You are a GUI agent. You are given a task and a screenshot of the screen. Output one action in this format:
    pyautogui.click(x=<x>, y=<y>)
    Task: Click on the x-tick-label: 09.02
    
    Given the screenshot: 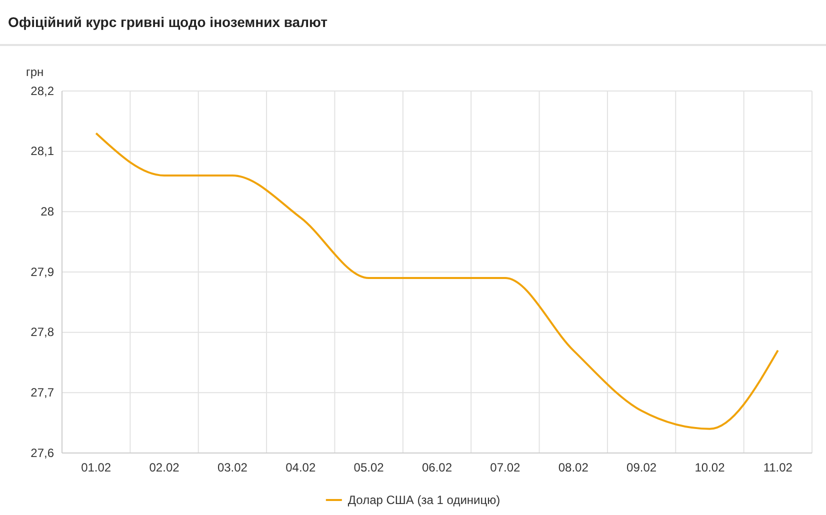 What is the action you would take?
    pyautogui.click(x=641, y=467)
    